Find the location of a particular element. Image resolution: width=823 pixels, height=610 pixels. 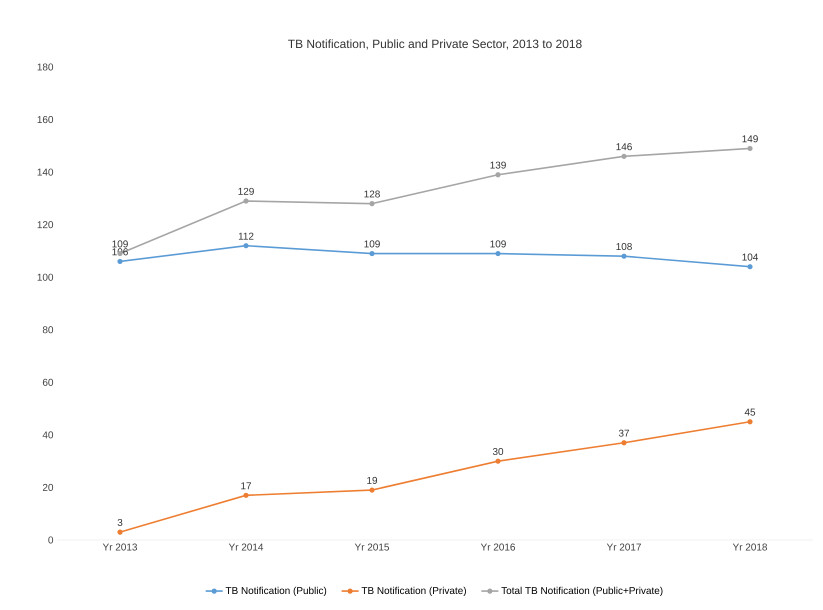

data-label: 30 is located at coordinates (498, 452).